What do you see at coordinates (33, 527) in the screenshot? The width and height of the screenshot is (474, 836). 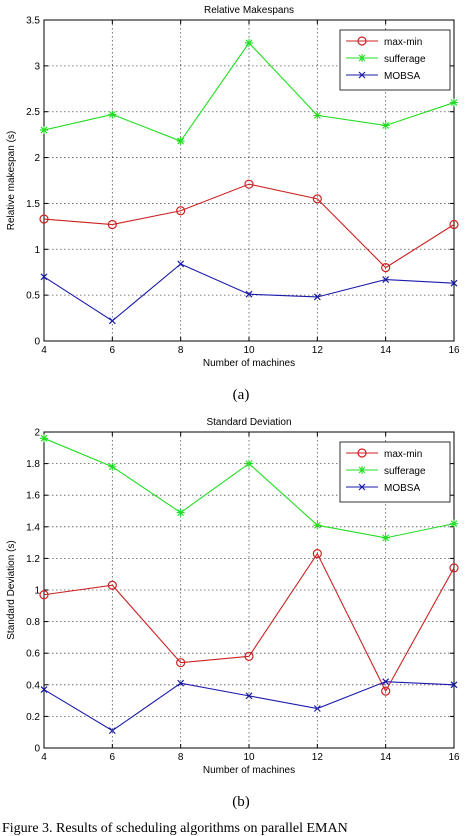 I see `y-tick-label: 1.4` at bounding box center [33, 527].